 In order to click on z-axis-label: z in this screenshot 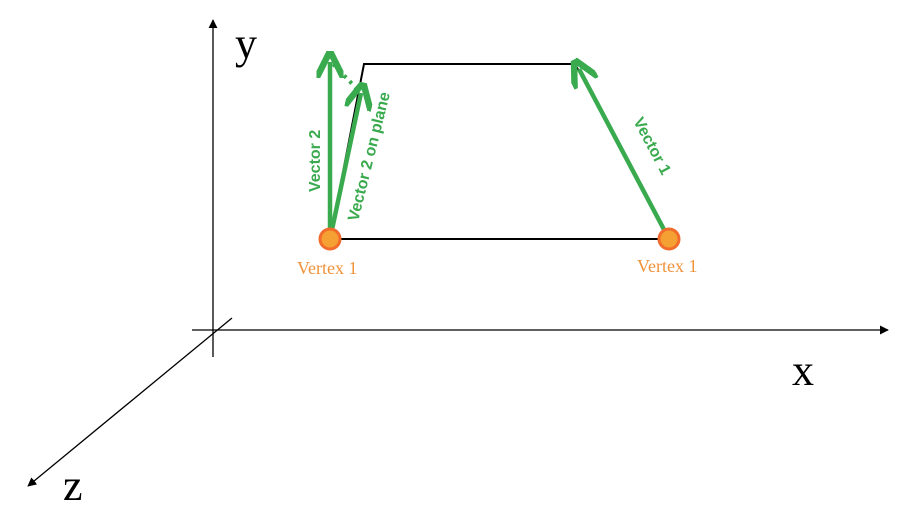, I will do `click(73, 485)`.